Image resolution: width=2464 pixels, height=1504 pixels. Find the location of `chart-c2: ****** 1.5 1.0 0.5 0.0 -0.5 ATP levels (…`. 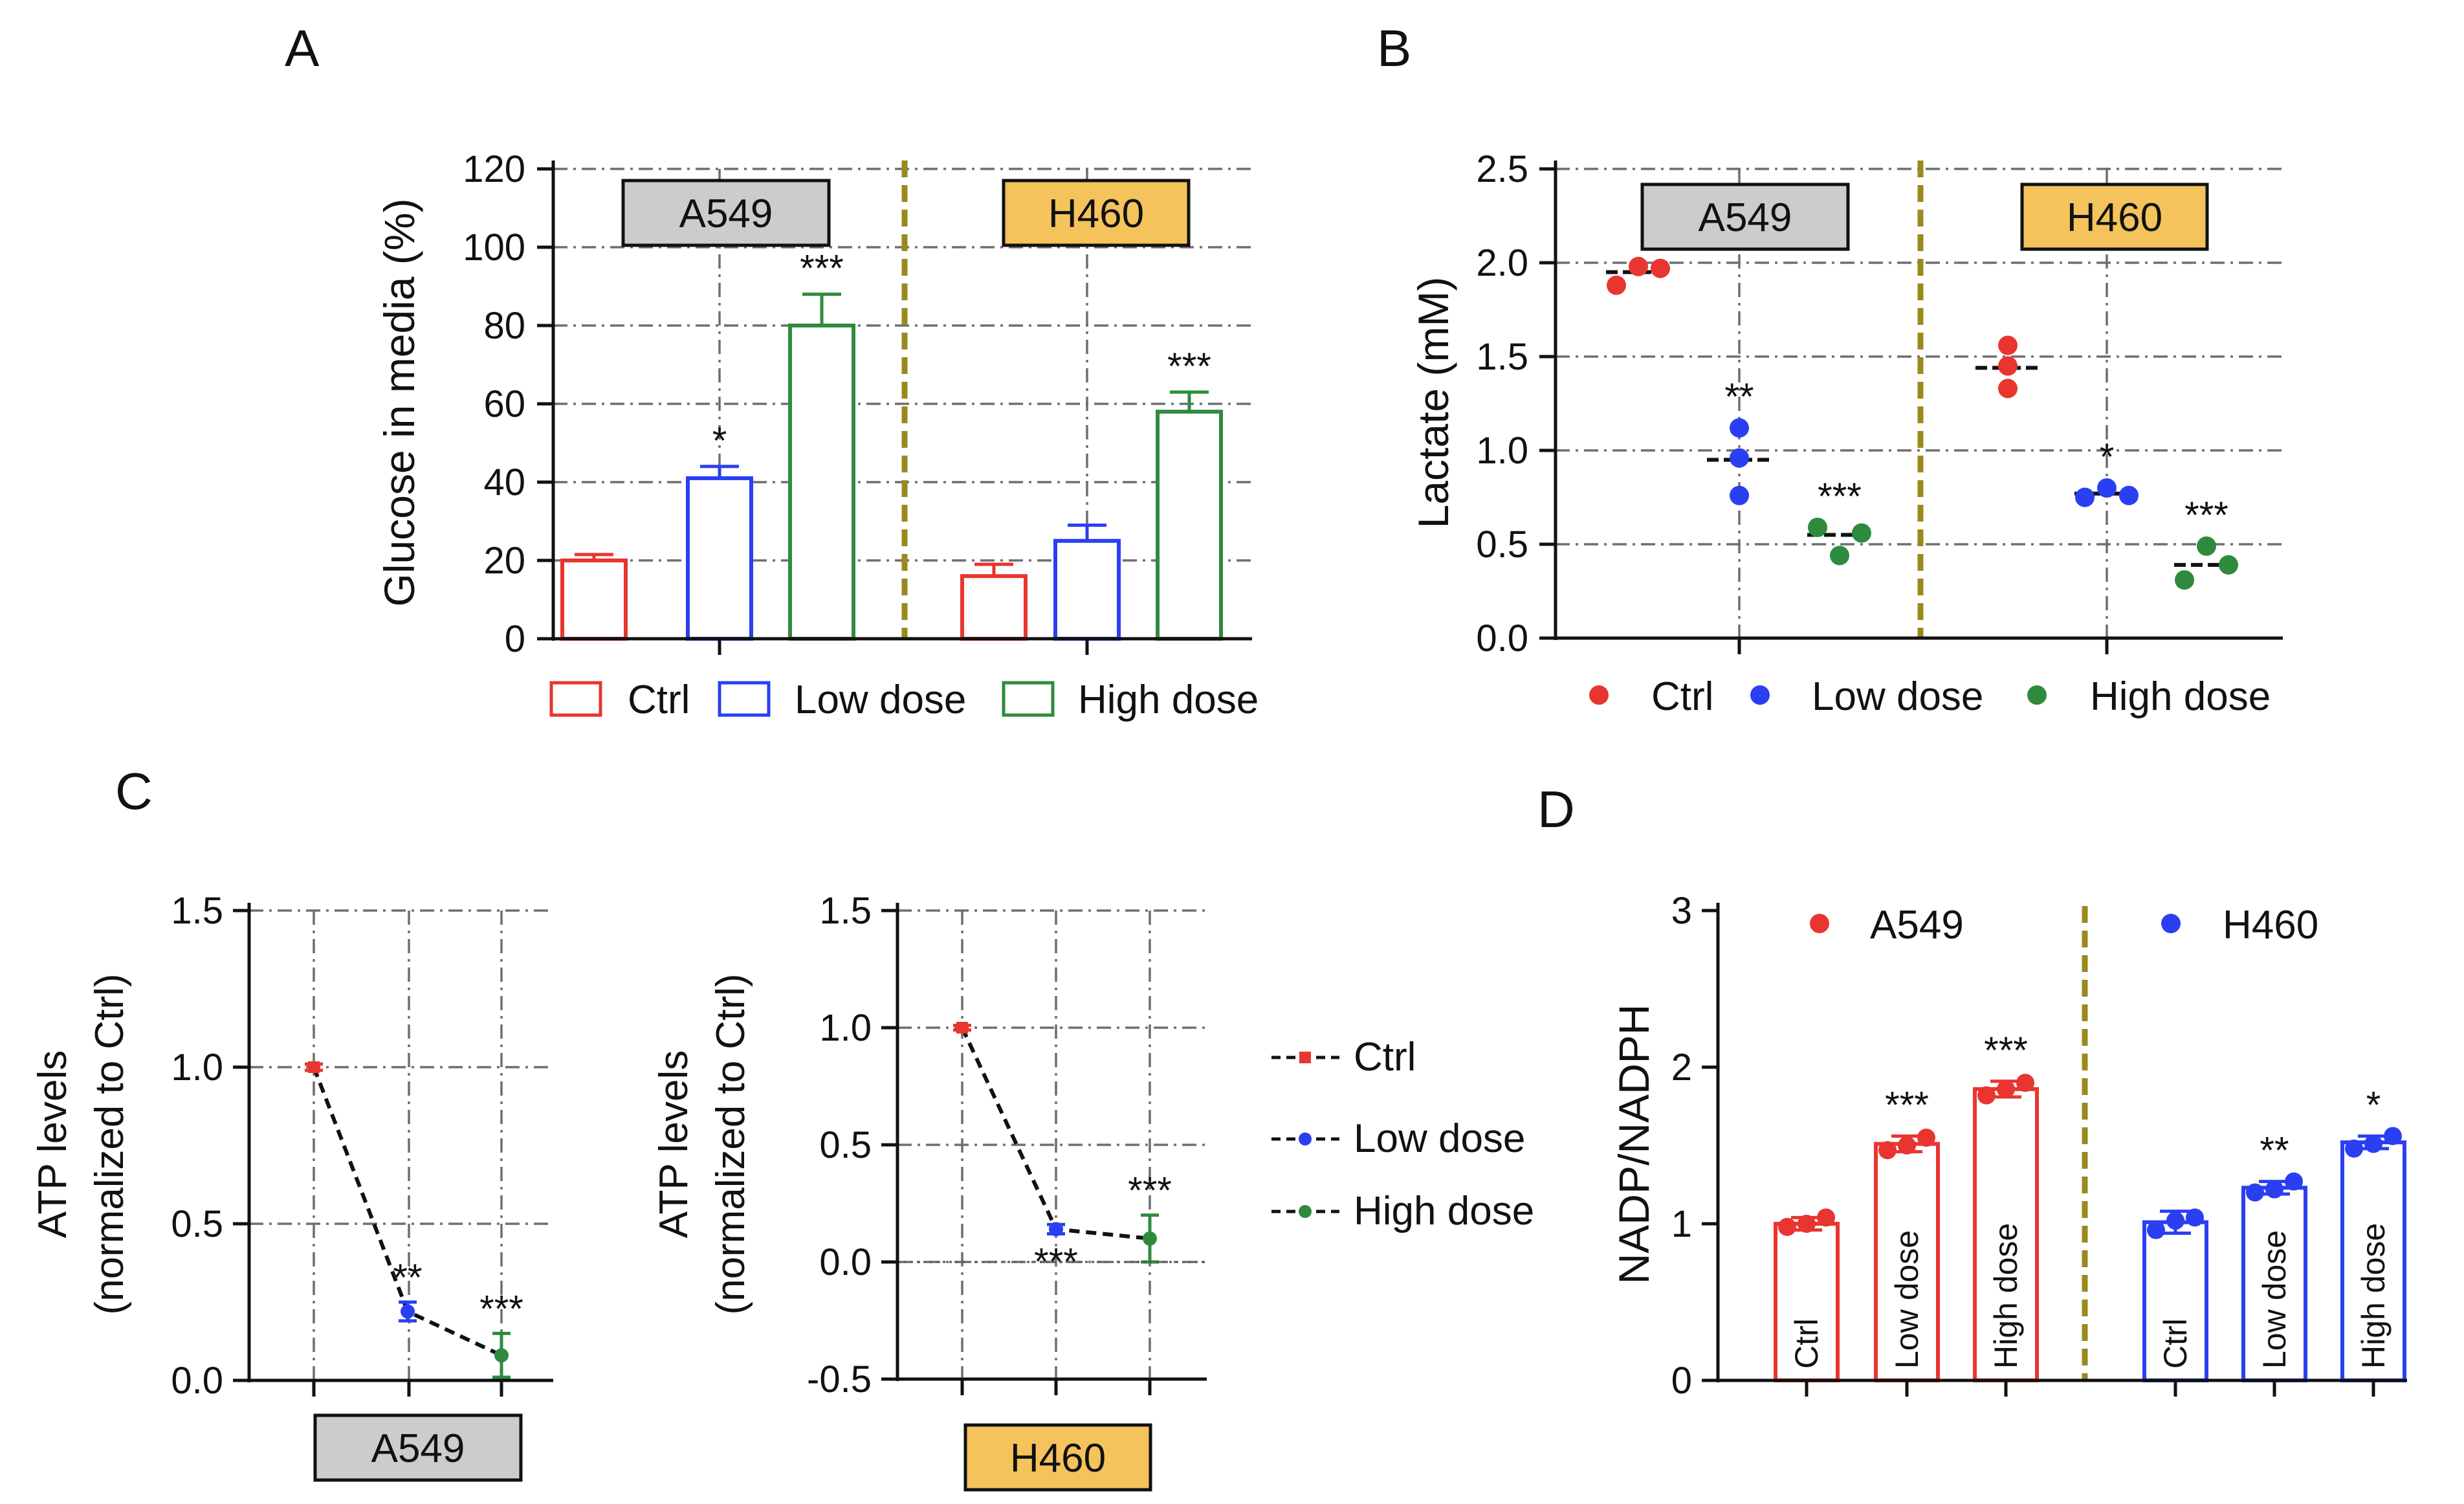

chart-c2: ****** 1.5 1.0 0.5 0.0 -0.5 ATP levels (… is located at coordinates (1093, 1191).